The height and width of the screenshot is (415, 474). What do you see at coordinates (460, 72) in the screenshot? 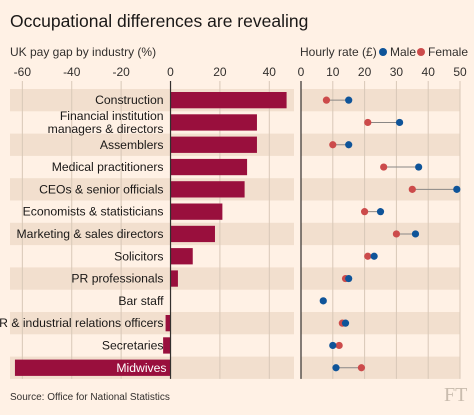
I see `hourly-rate-tick-label: 50` at bounding box center [460, 72].